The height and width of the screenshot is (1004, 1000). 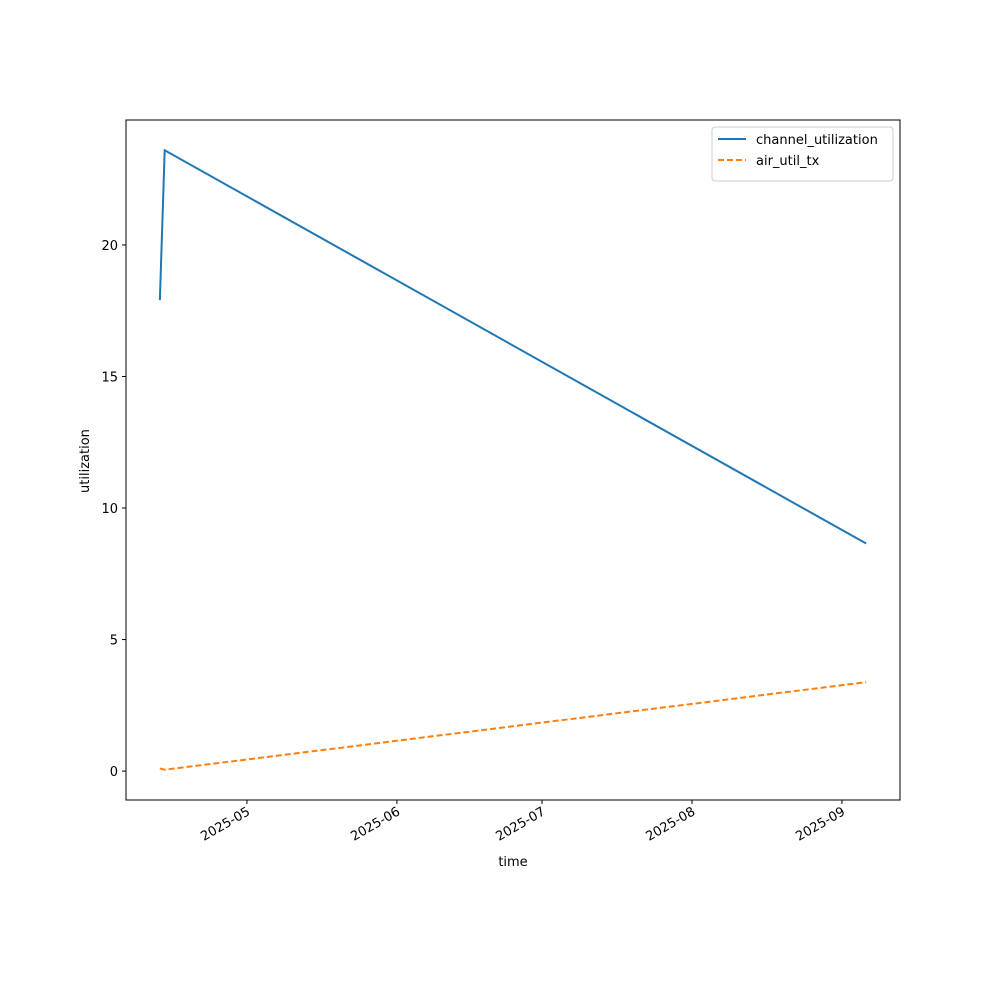 What do you see at coordinates (788, 161) in the screenshot?
I see `legend-label: air_util_tx` at bounding box center [788, 161].